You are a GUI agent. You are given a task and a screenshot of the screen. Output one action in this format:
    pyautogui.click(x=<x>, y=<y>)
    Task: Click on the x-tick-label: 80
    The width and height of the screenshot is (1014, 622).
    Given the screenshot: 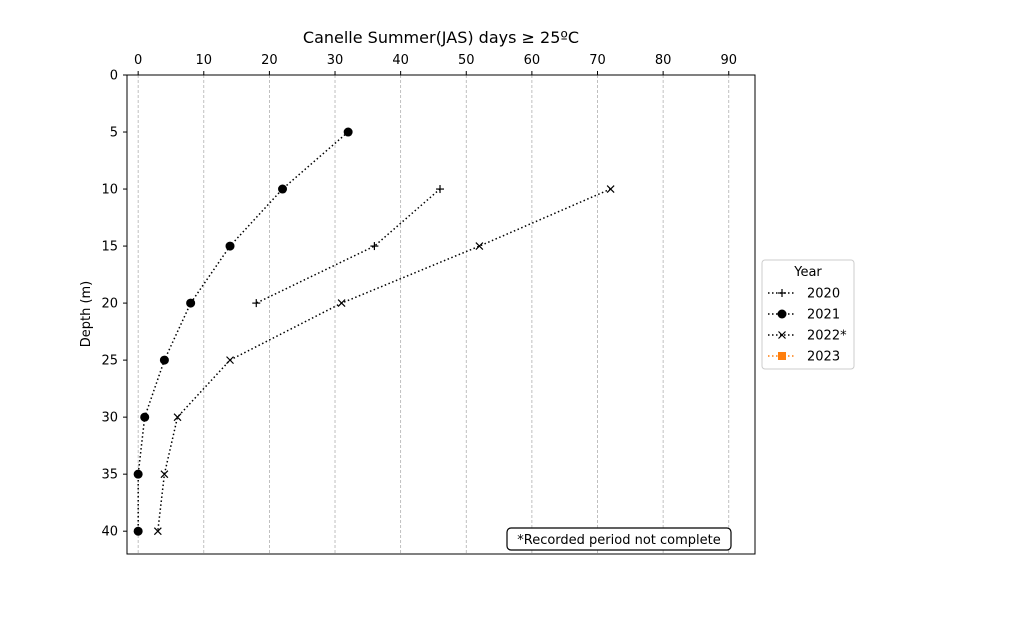 What is the action you would take?
    pyautogui.click(x=663, y=60)
    